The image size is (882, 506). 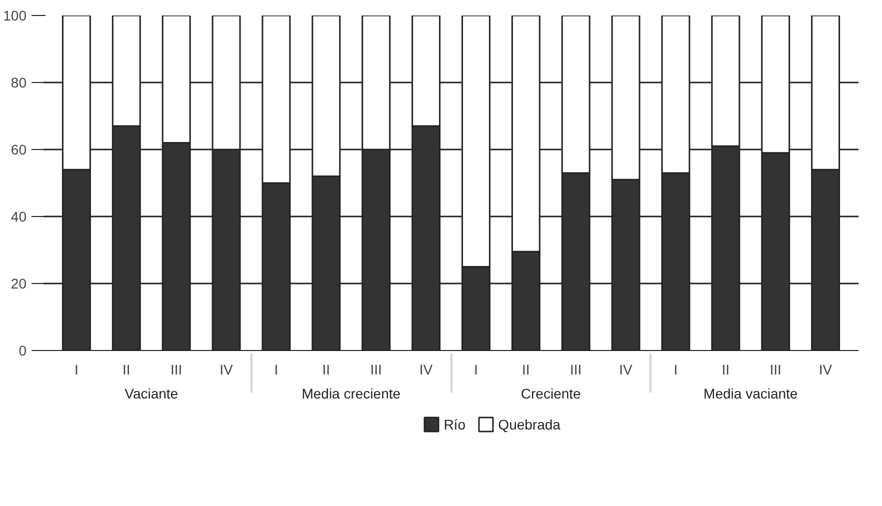 I want to click on text: Vaciante, so click(x=151, y=394).